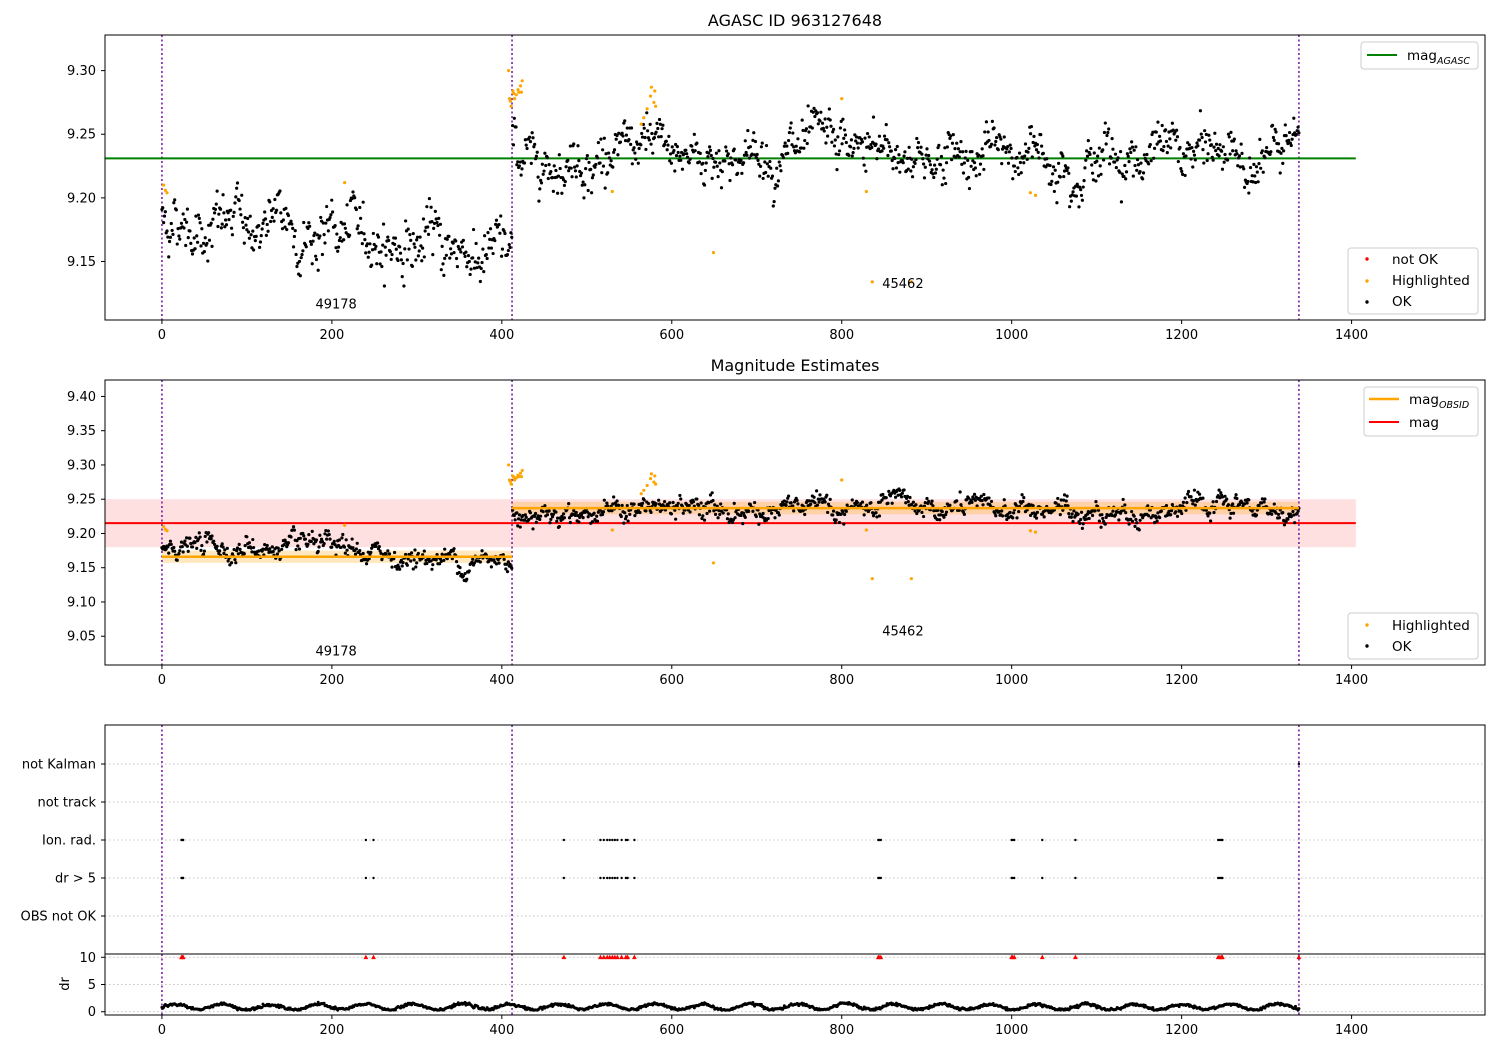 The height and width of the screenshot is (1050, 1500). Describe the element at coordinates (81, 602) in the screenshot. I see `y-tick-label: 9.10` at that location.